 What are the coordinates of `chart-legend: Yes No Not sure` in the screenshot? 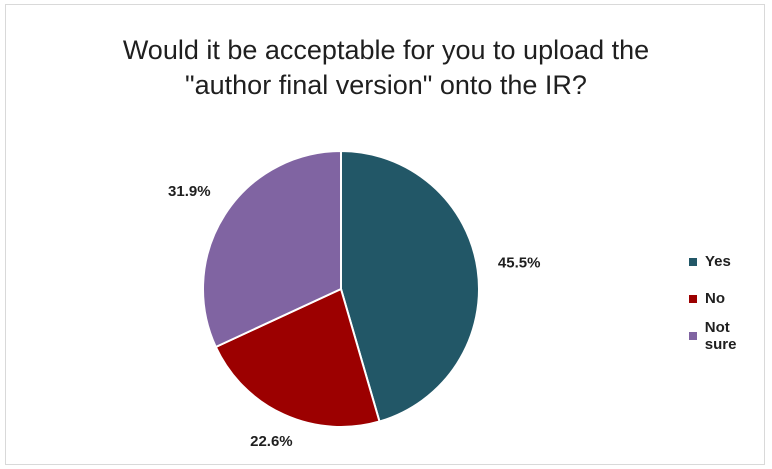 It's located at (726, 298).